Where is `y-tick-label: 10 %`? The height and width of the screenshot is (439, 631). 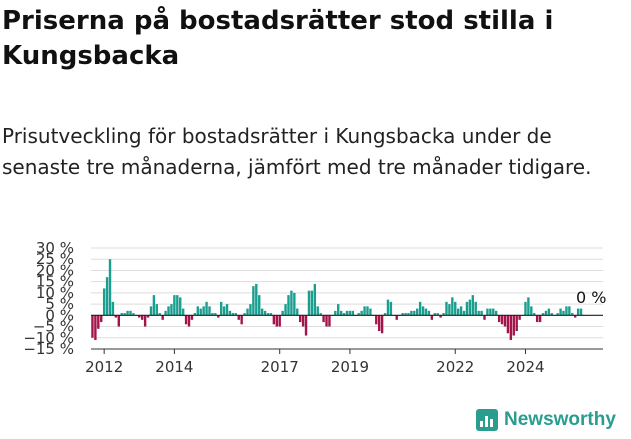 y-tick-label: 10 % is located at coordinates (55, 293).